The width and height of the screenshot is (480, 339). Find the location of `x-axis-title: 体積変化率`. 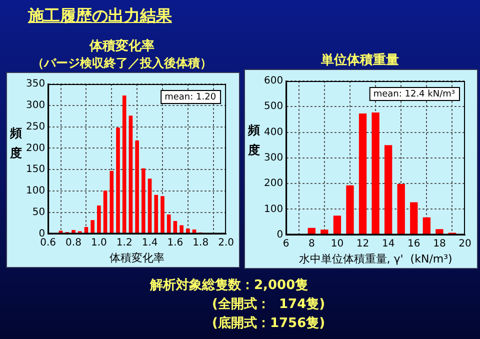

x-axis-title: 体積変化率 is located at coordinates (137, 257).